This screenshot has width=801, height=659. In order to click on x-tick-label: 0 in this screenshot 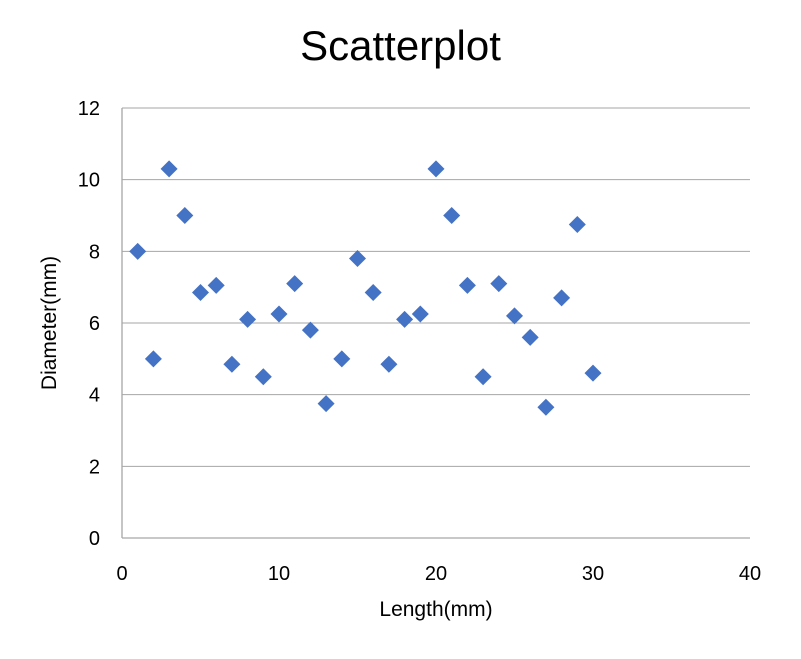, I will do `click(121, 574)`.